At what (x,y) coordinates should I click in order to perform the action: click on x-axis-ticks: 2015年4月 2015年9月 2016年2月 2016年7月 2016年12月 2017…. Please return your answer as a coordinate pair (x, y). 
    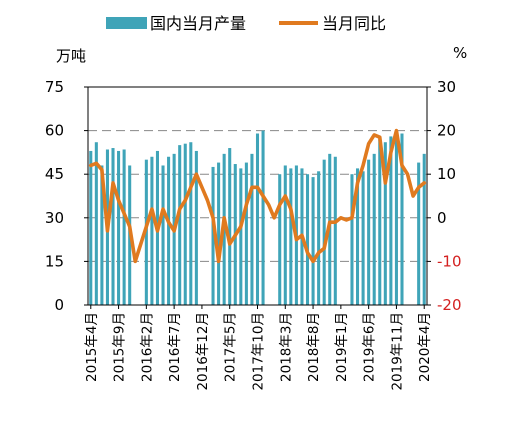
    Looking at the image, I should click on (258, 348).